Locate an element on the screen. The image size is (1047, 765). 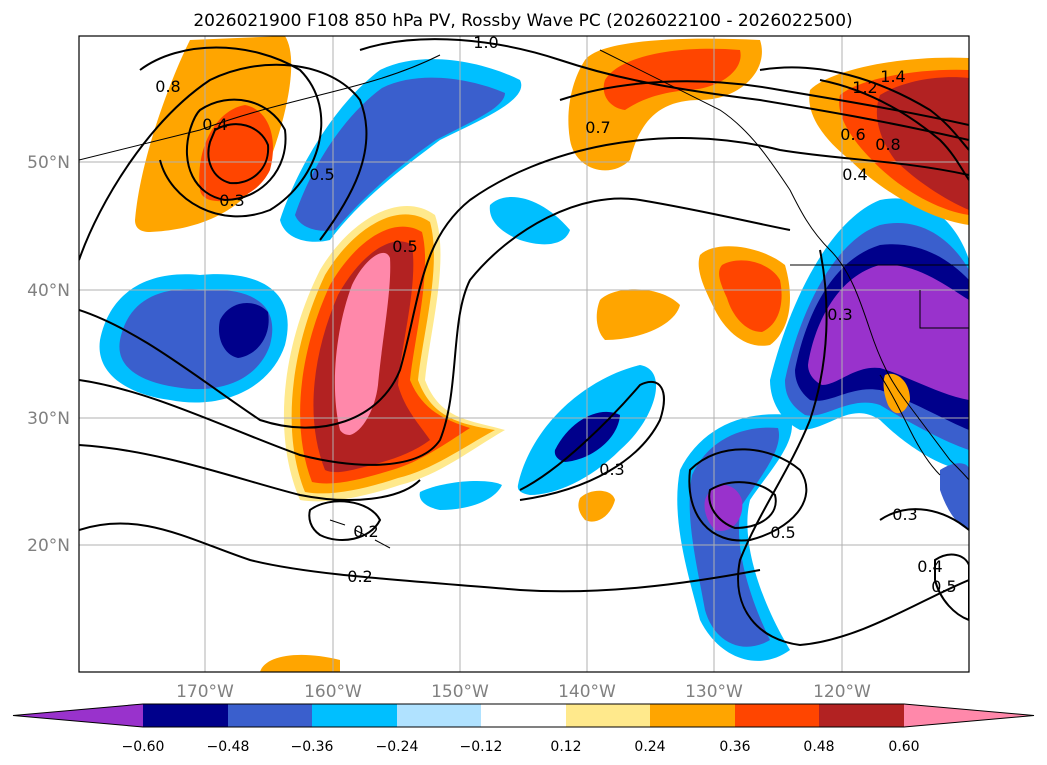
colorbar-tick-label: 0.60 is located at coordinates (903, 747).